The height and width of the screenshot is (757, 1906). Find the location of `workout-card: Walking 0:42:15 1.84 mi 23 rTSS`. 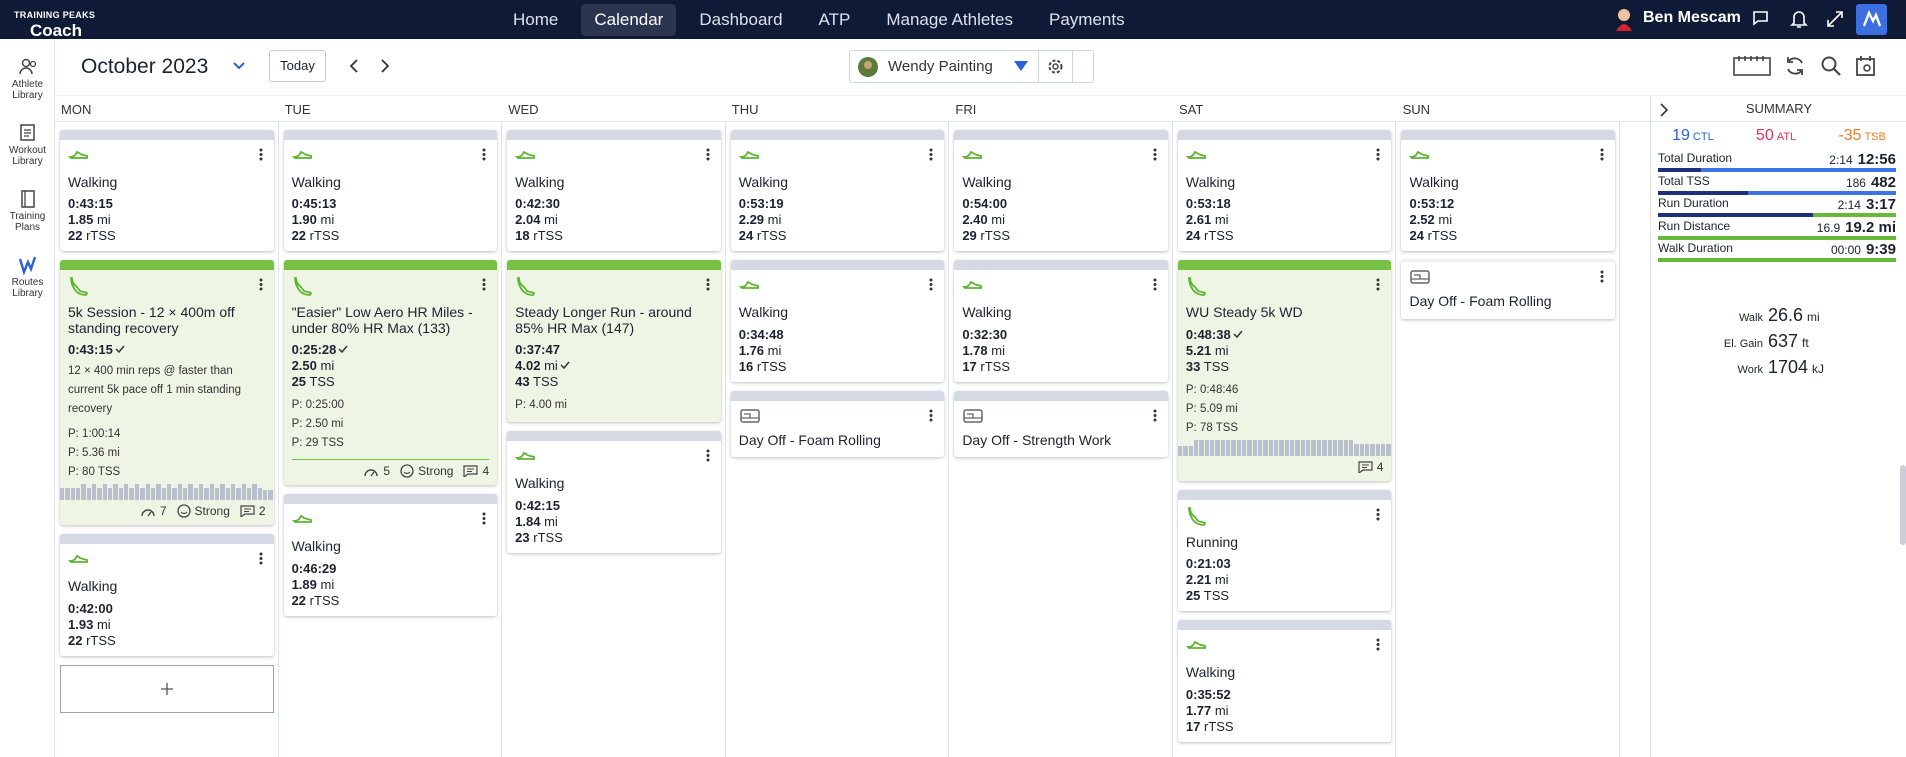

workout-card: Walking 0:42:15 1.84 mi 23 rTSS is located at coordinates (614, 492).